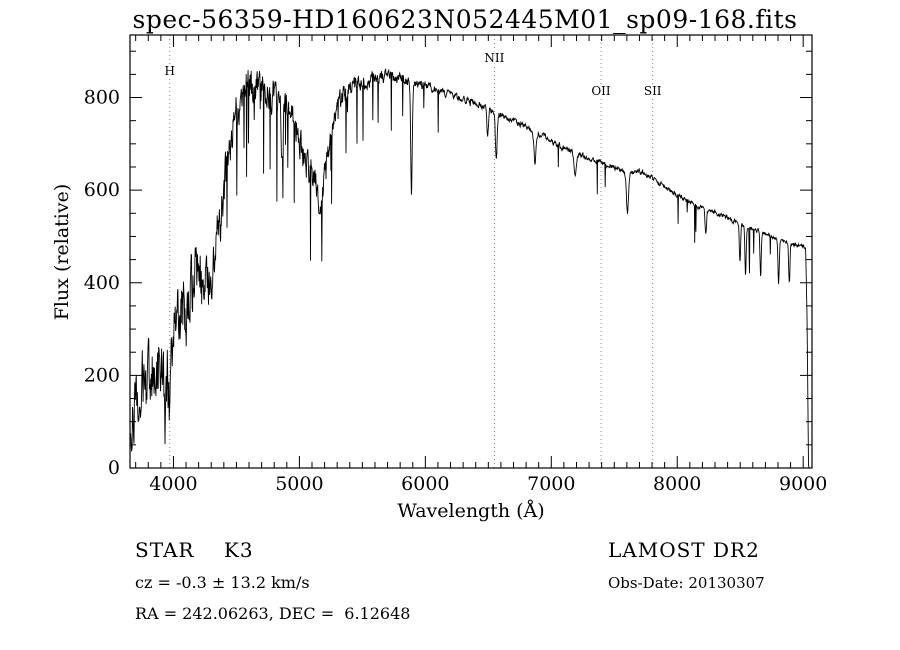  I want to click on y-tick-label: 200, so click(102, 375).